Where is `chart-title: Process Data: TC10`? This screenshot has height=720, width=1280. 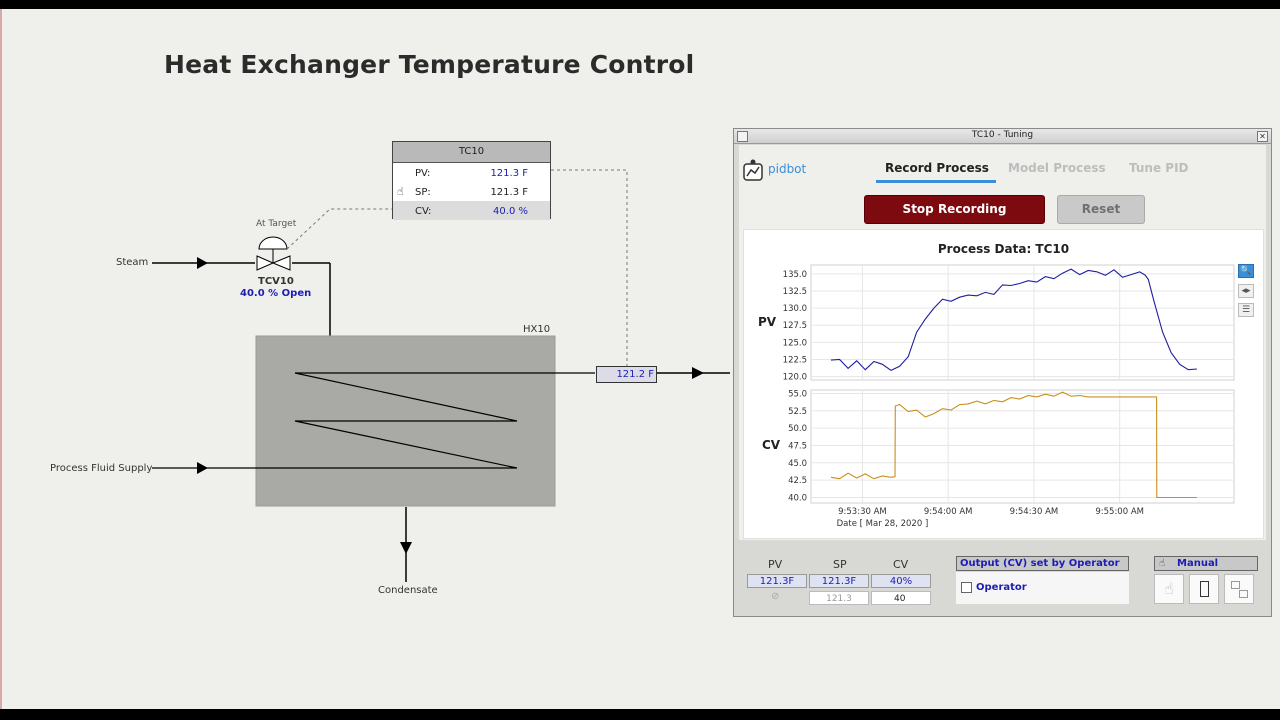 chart-title: Process Data: TC10 is located at coordinates (1003, 249).